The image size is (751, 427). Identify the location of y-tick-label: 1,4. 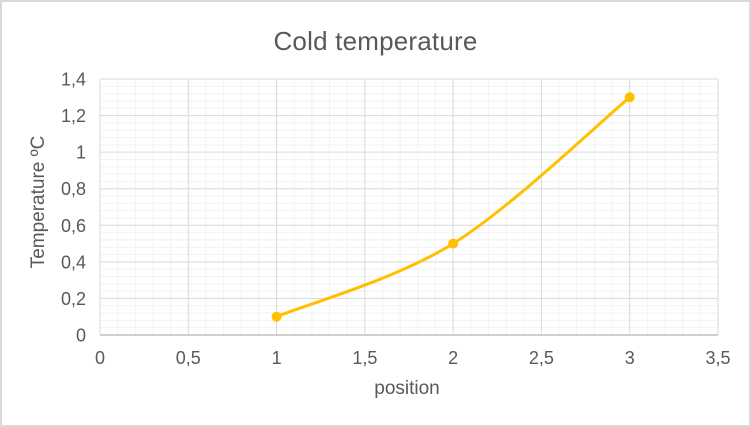
(73, 80).